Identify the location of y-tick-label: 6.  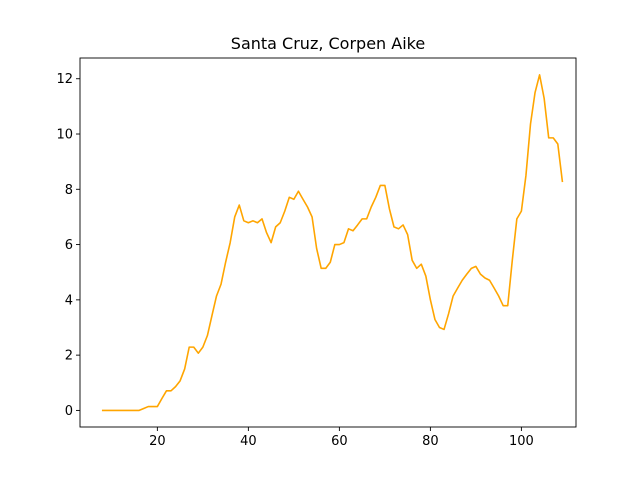
(69, 245).